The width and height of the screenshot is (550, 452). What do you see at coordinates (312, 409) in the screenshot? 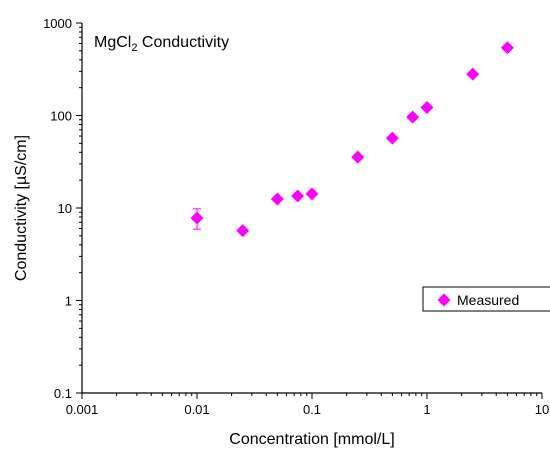
I see `x-tick-label: 0.1` at bounding box center [312, 409].